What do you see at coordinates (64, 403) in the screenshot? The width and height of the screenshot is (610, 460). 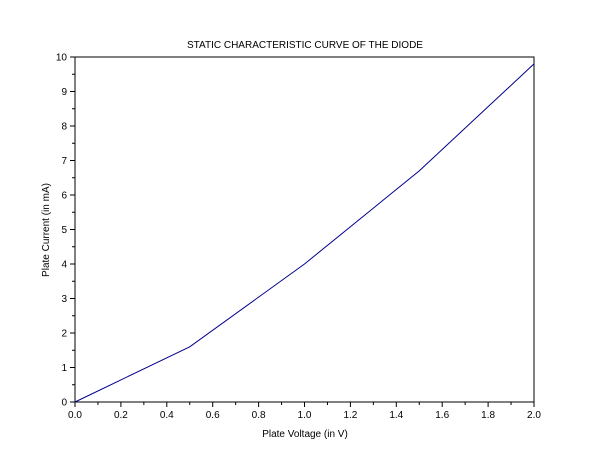 I see `y-tick-label: 0` at bounding box center [64, 403].